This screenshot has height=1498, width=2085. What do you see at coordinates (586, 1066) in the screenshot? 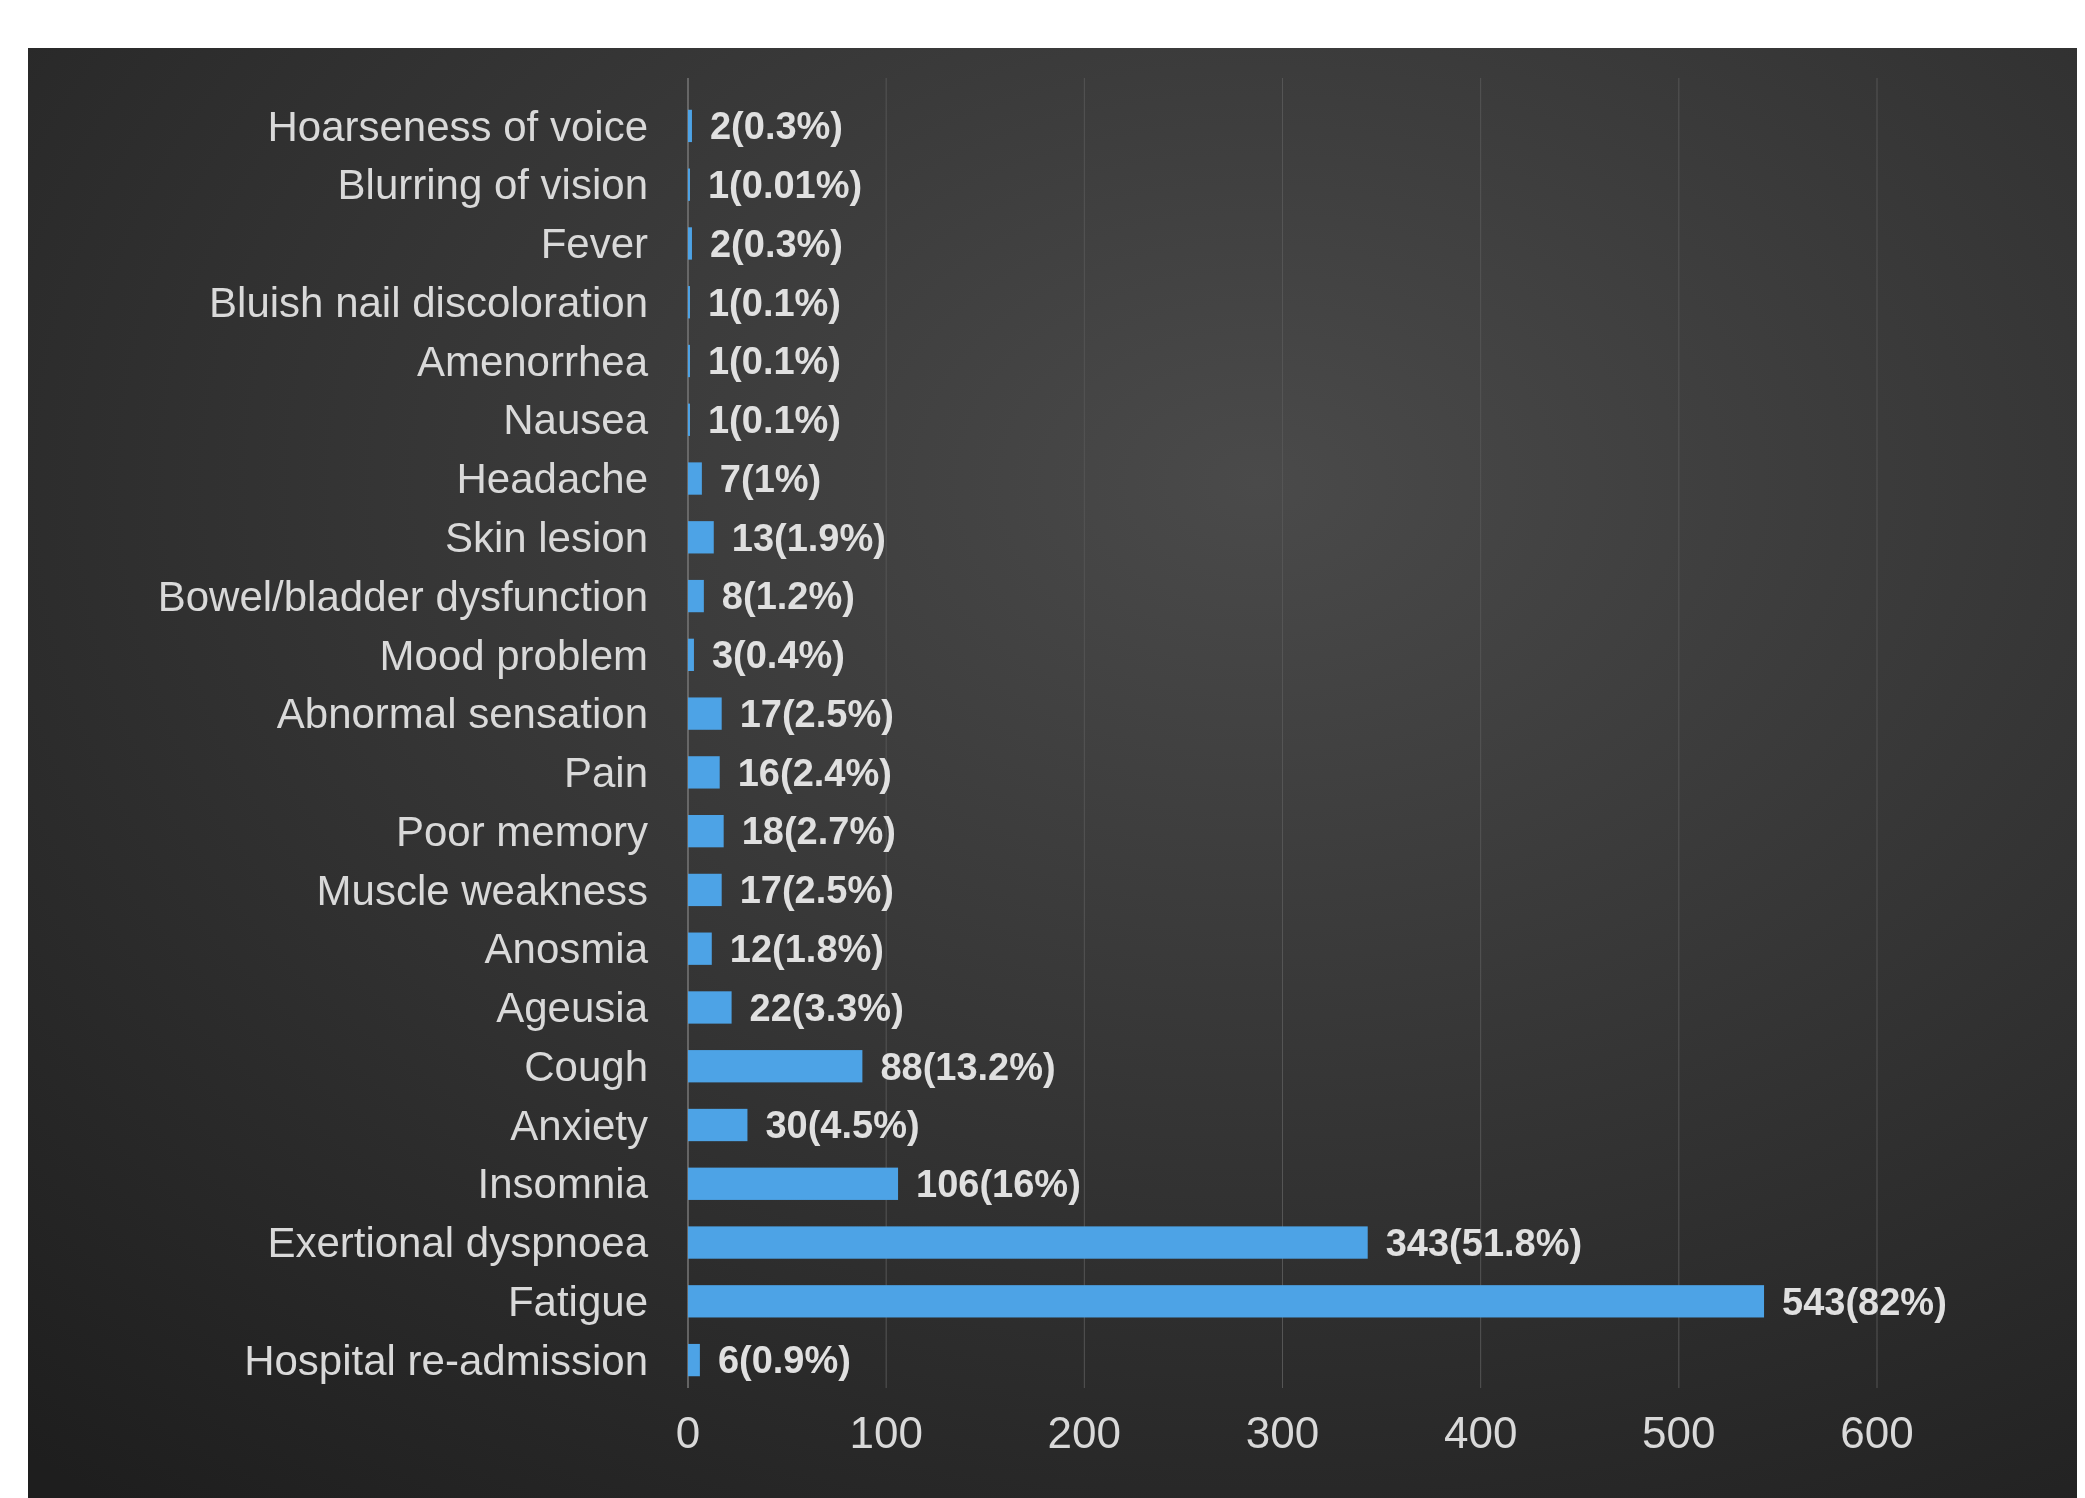
I see `y-tick-label: Cough` at bounding box center [586, 1066].